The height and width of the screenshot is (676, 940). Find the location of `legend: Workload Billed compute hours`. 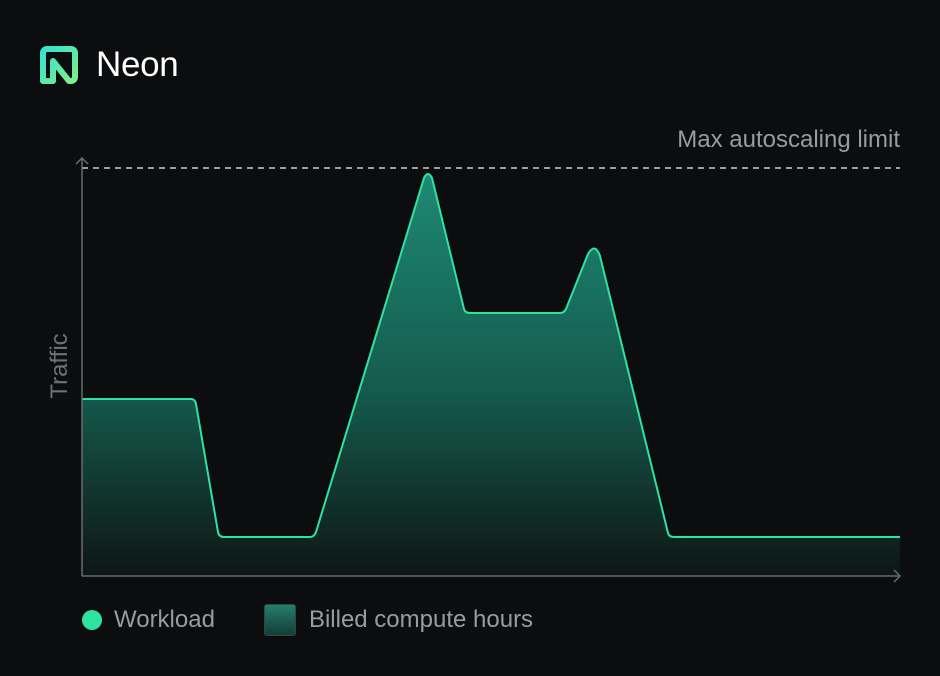

legend: Workload Billed compute hours is located at coordinates (307, 620).